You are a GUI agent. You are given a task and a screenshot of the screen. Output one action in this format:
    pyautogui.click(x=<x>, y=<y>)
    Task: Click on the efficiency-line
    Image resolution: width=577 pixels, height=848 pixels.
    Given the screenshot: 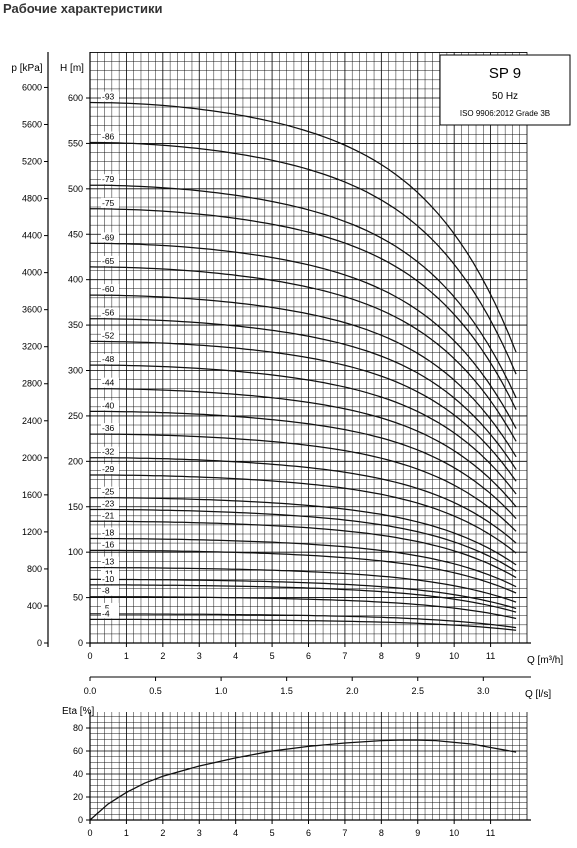 What is the action you would take?
    pyautogui.click(x=303, y=780)
    